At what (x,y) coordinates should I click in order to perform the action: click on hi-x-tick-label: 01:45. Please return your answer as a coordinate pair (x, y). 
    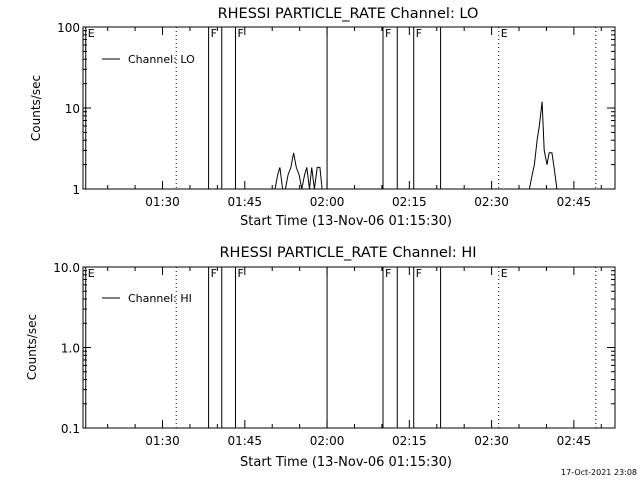
    Looking at the image, I should click on (244, 441).